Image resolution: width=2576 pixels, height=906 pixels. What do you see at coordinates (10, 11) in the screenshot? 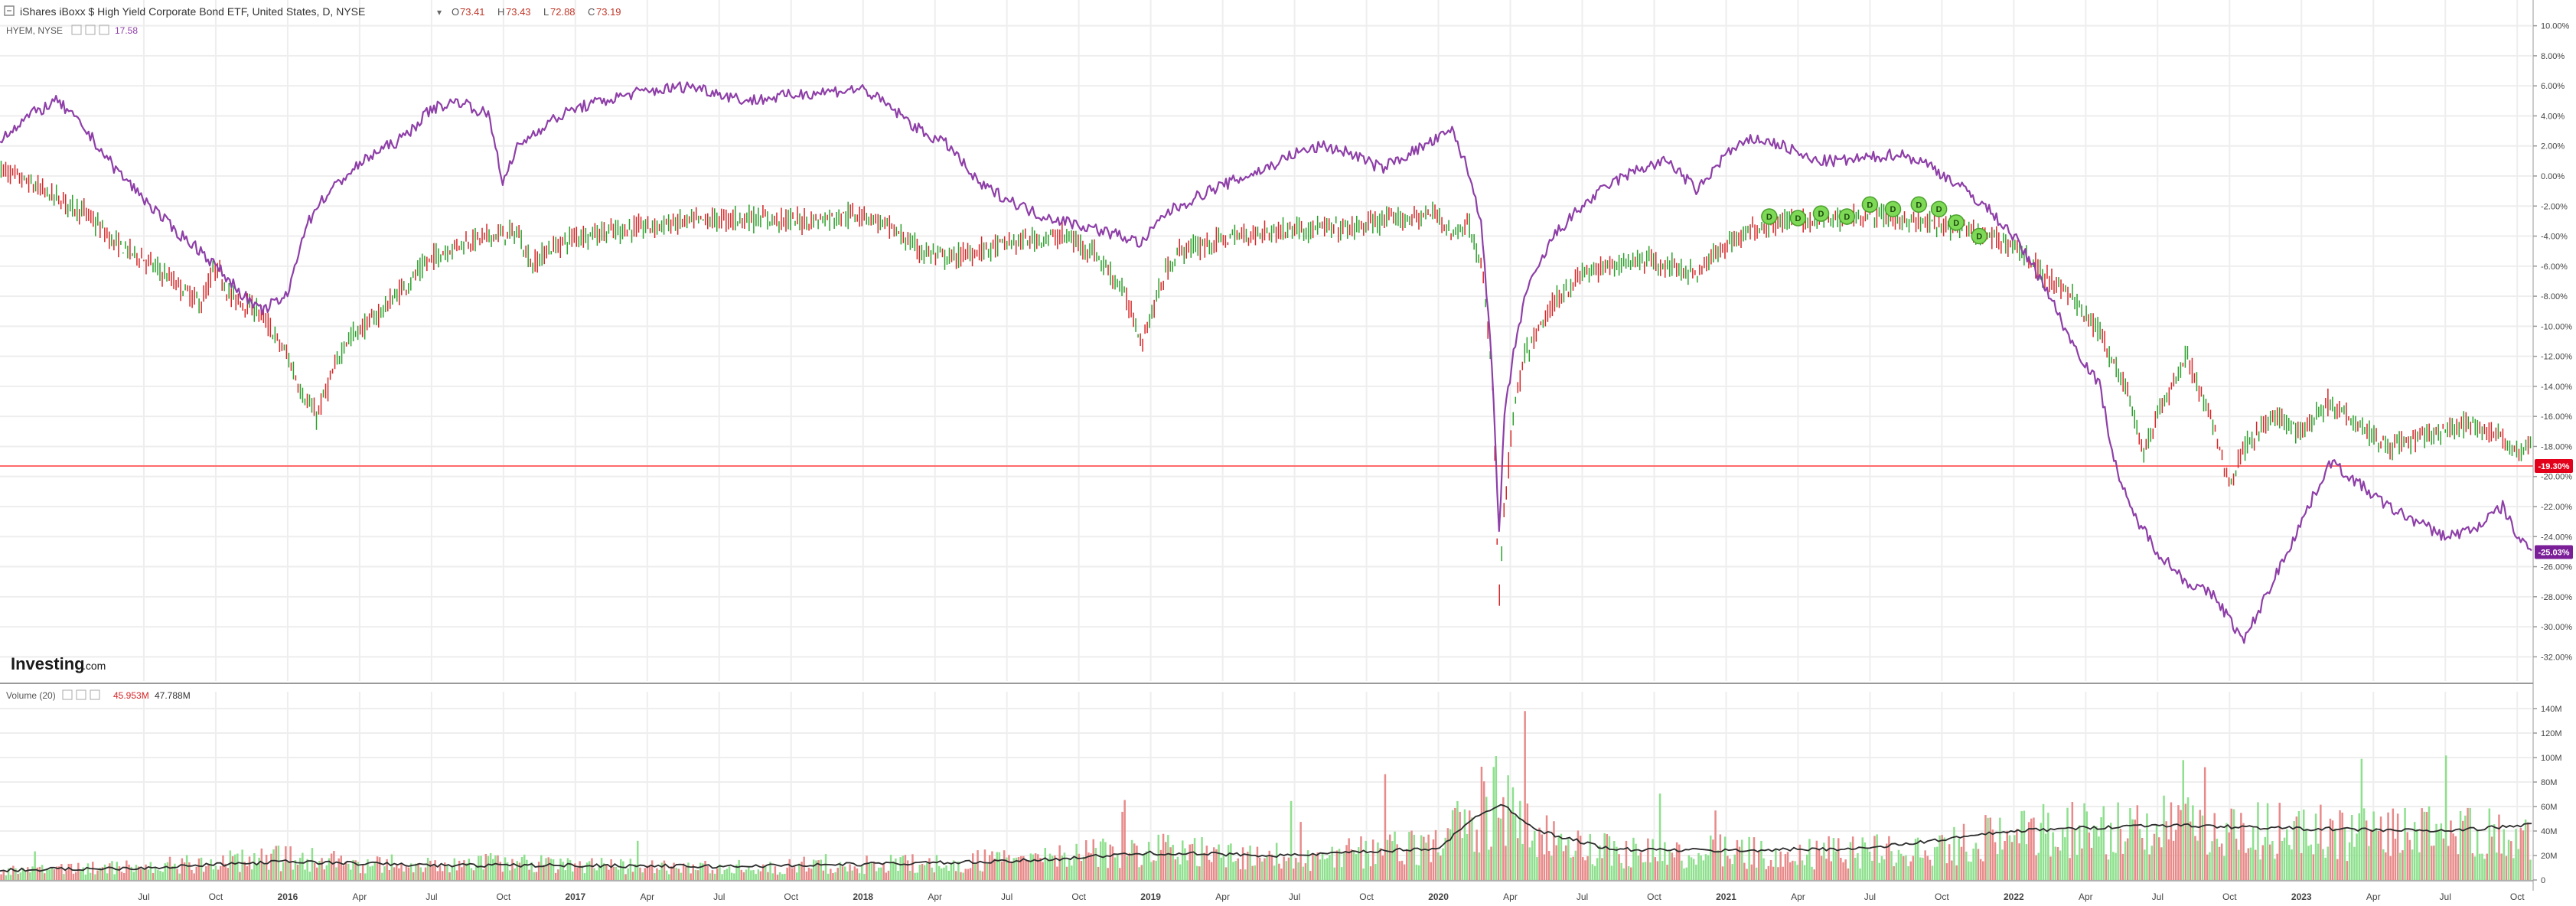
I see `minus-box-icon` at bounding box center [10, 11].